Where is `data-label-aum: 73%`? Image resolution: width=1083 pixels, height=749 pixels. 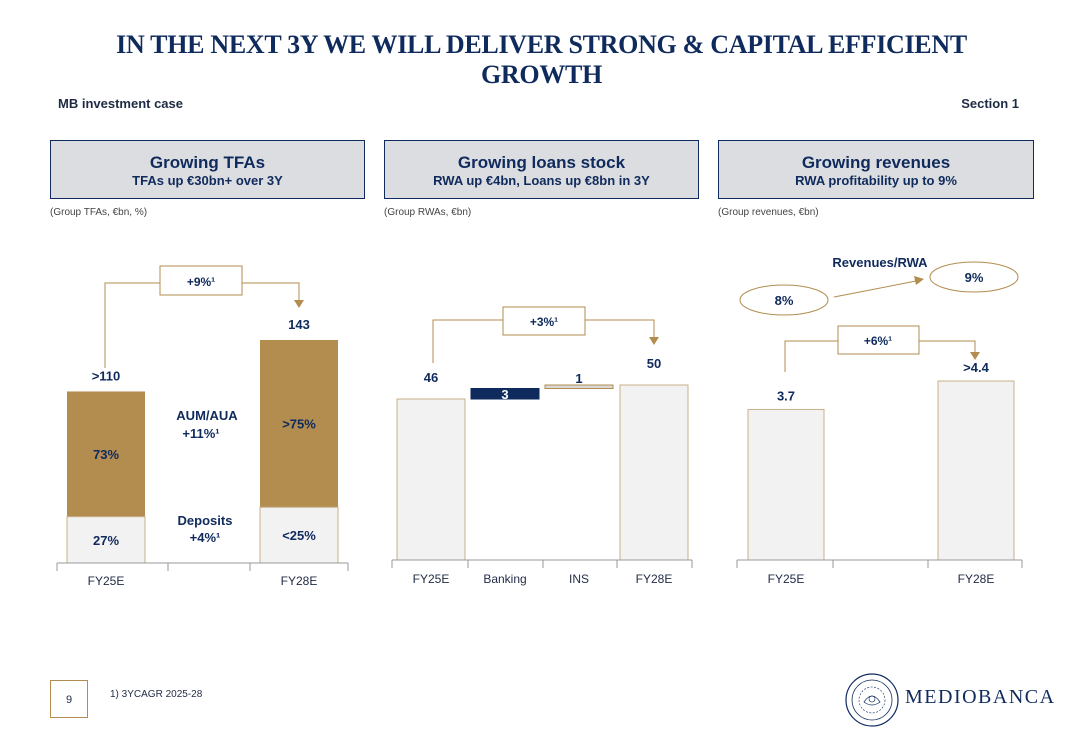
data-label-aum: 73% is located at coordinates (106, 454).